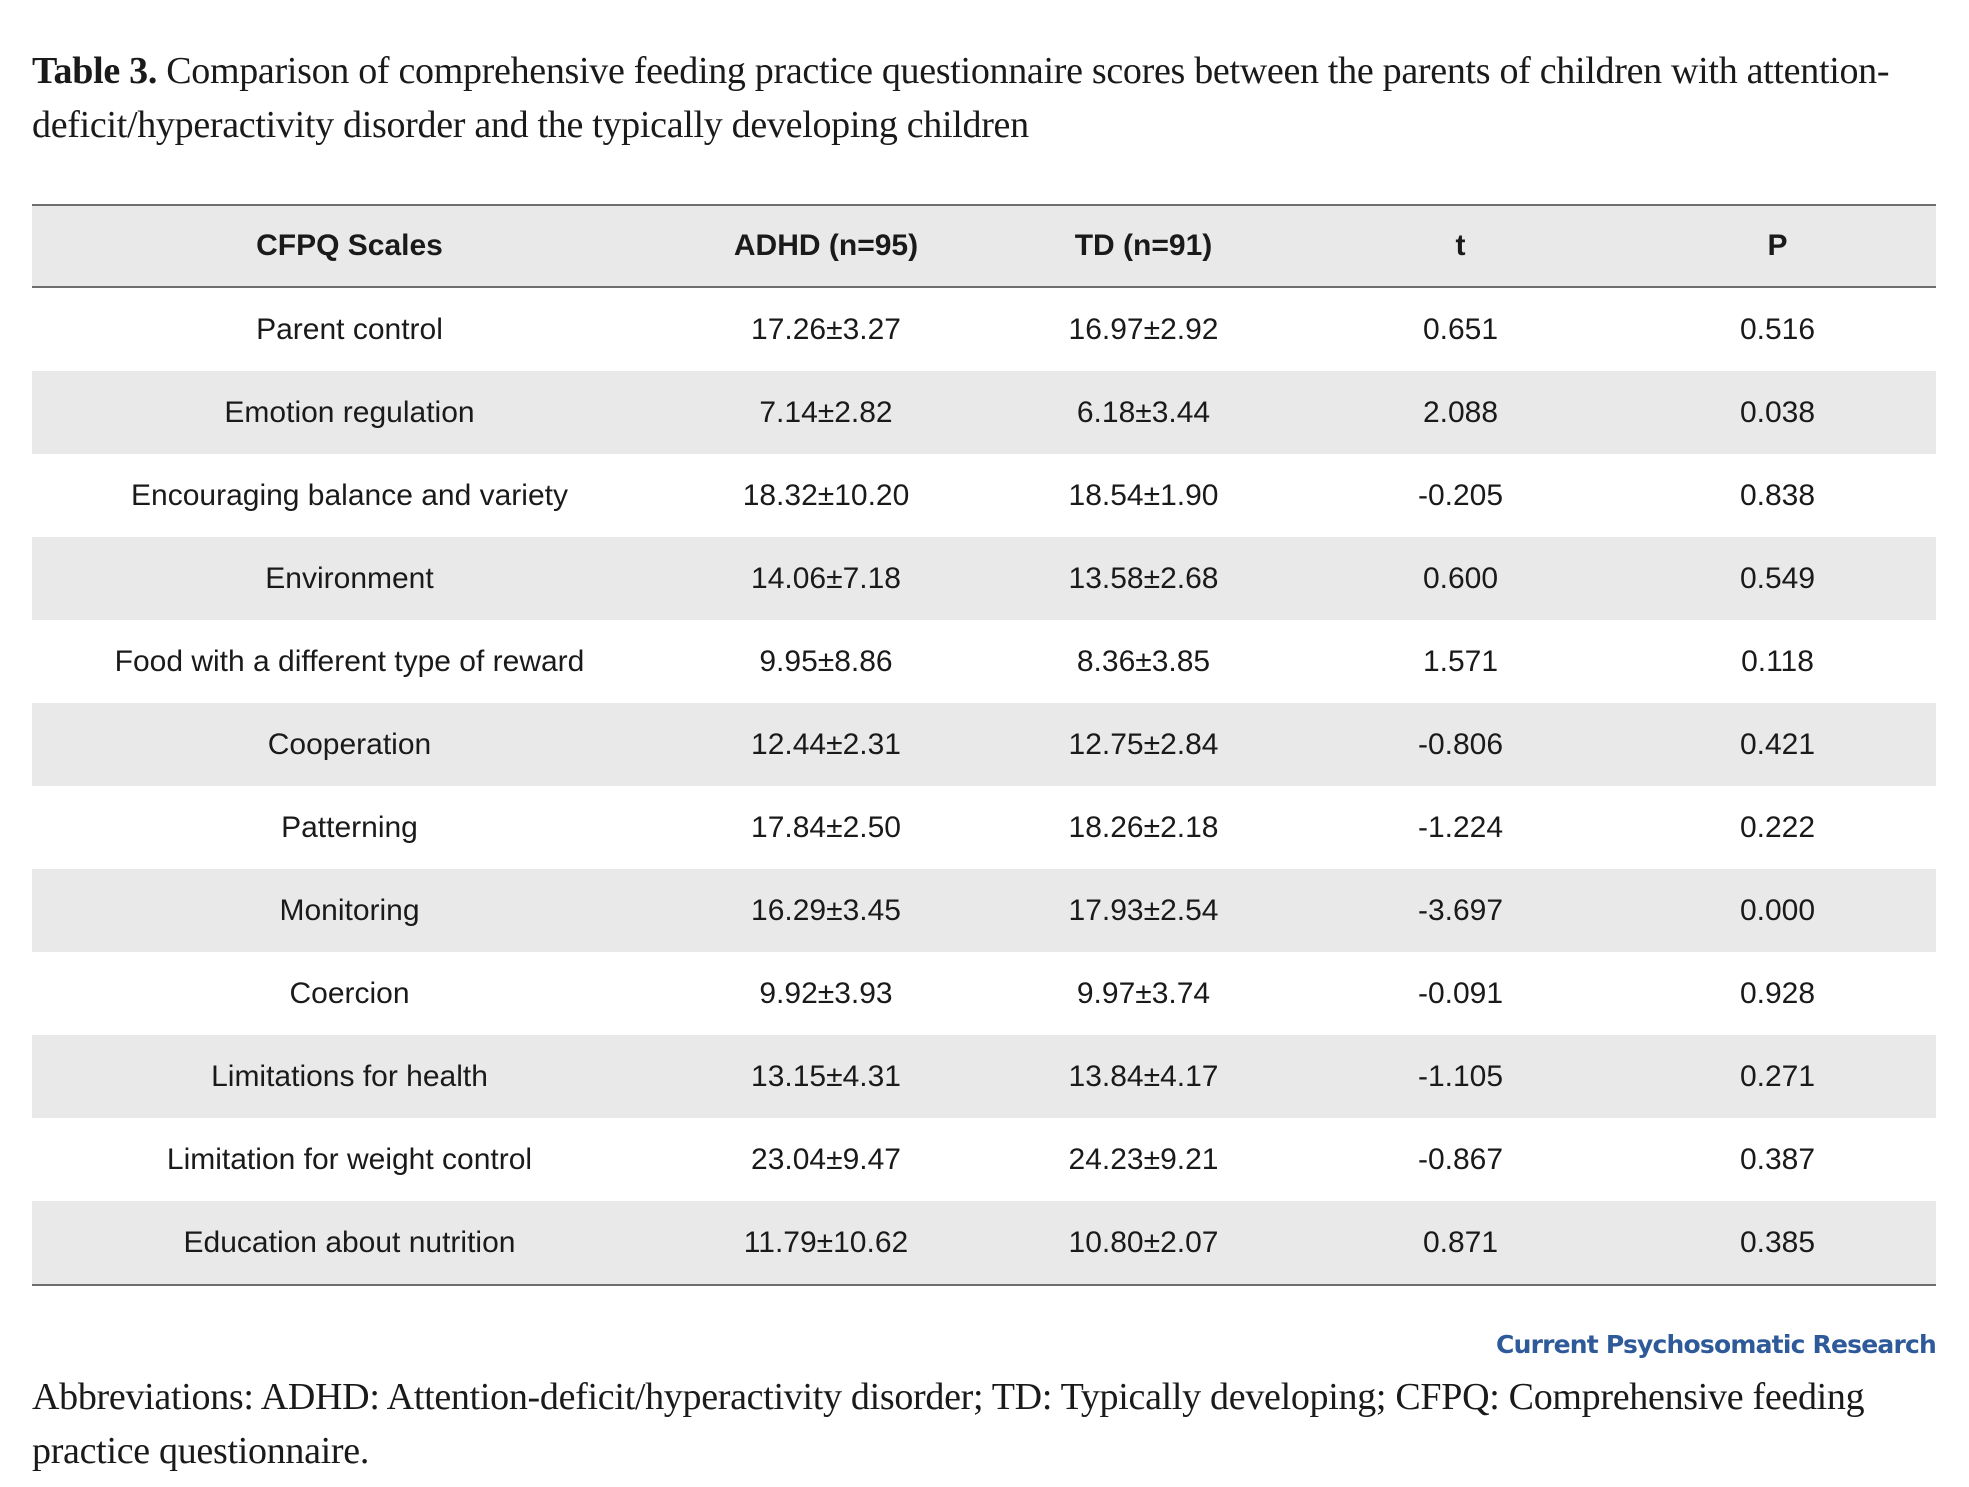 This screenshot has width=1969, height=1487. What do you see at coordinates (1460, 412) in the screenshot?
I see `cell-t: 2.088` at bounding box center [1460, 412].